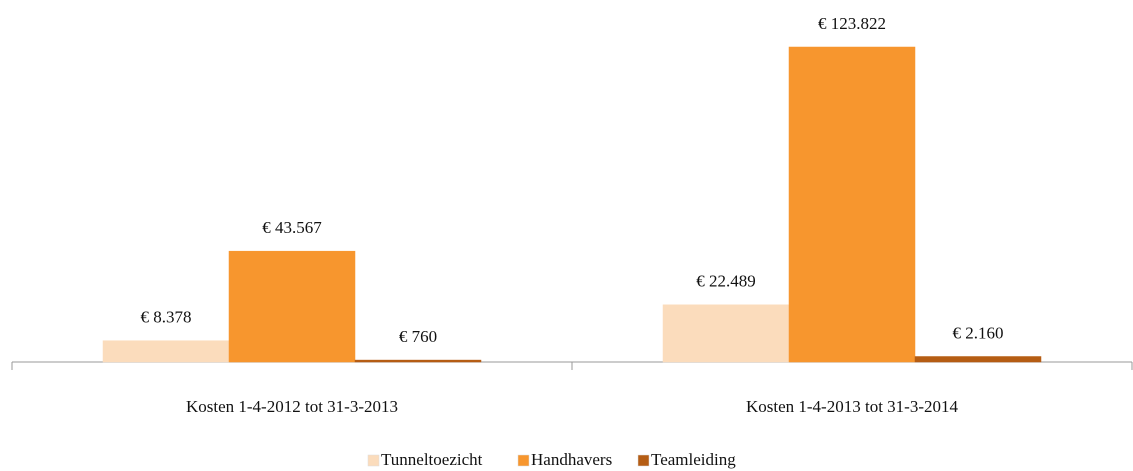 This screenshot has height=471, width=1133. What do you see at coordinates (978, 332) in the screenshot?
I see `value-label: € 2.160` at bounding box center [978, 332].